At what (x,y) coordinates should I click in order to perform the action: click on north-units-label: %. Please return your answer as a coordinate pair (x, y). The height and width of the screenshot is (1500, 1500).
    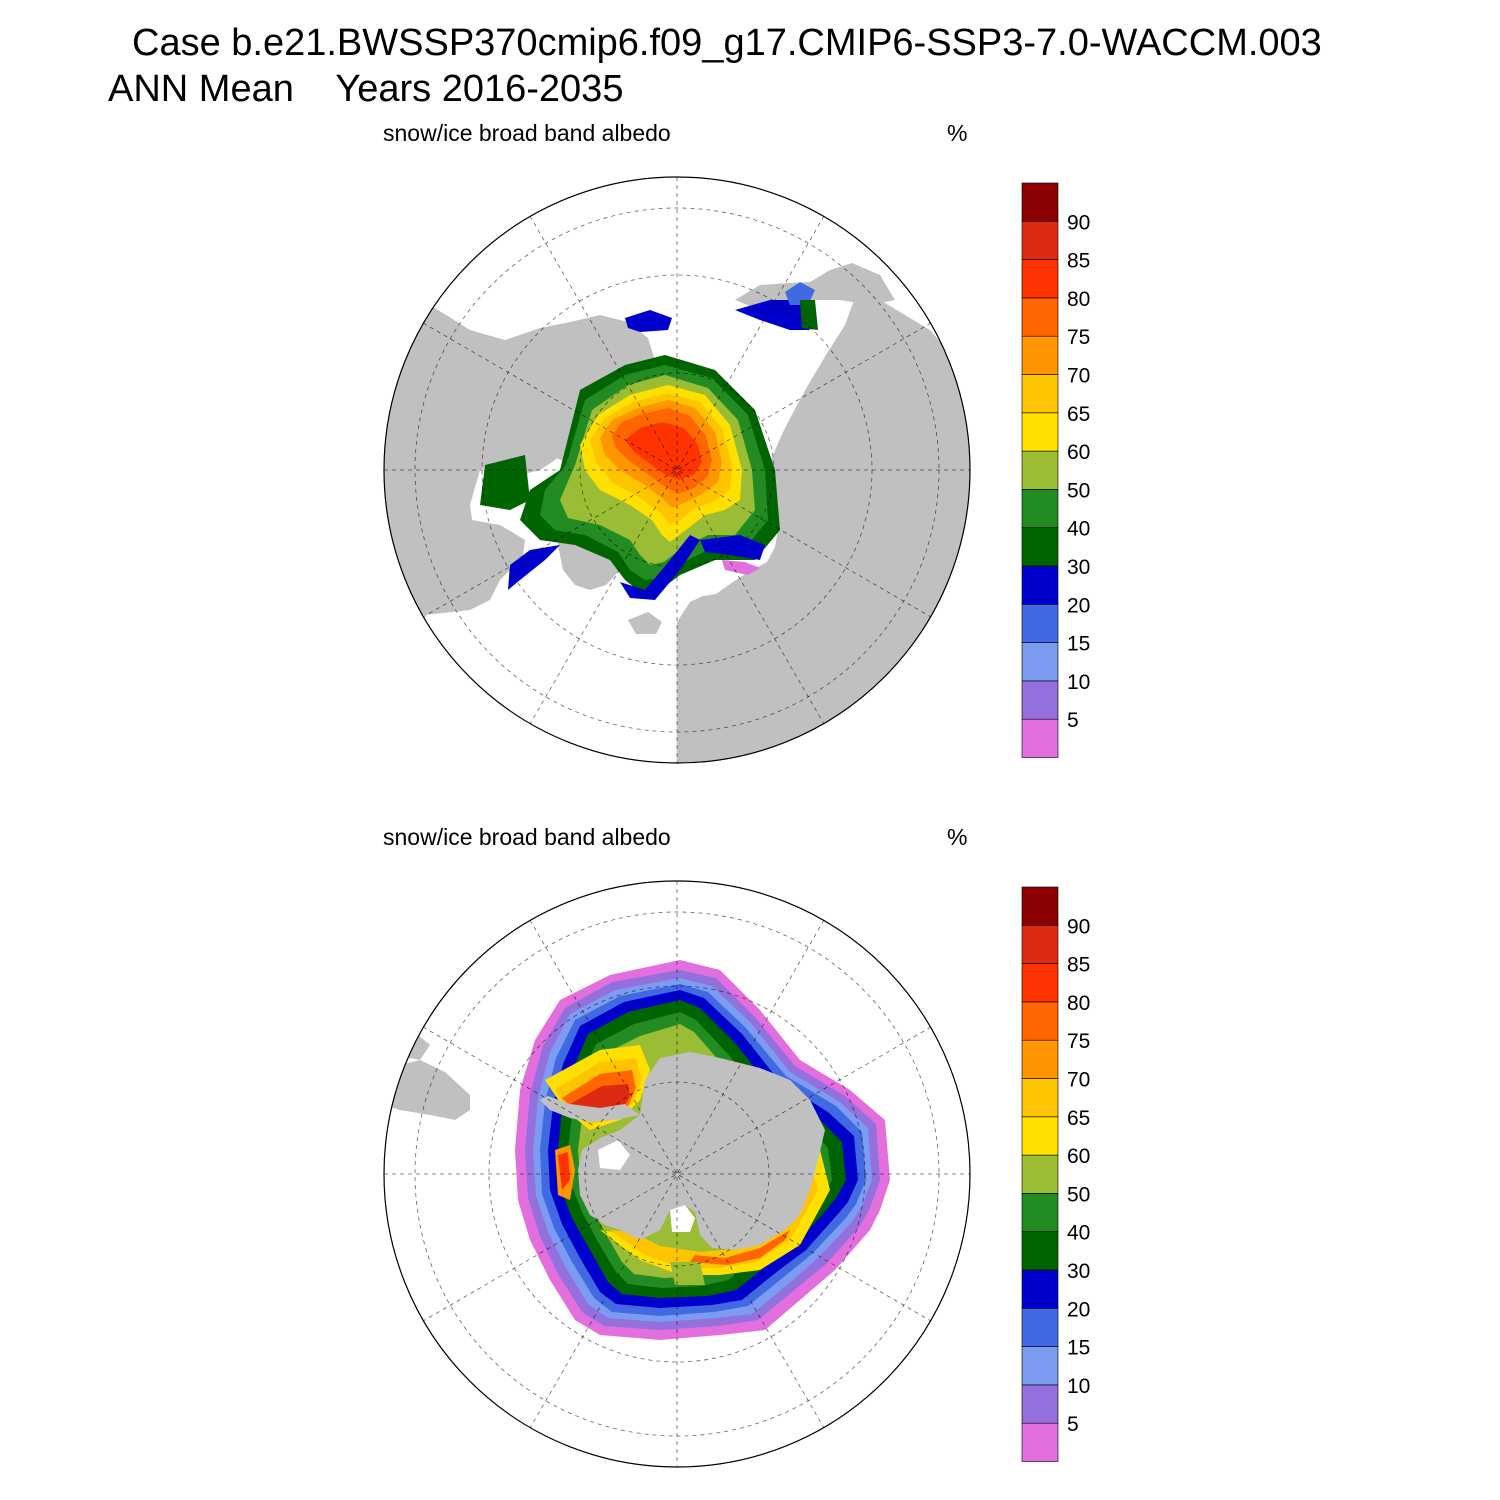
    Looking at the image, I should click on (957, 133).